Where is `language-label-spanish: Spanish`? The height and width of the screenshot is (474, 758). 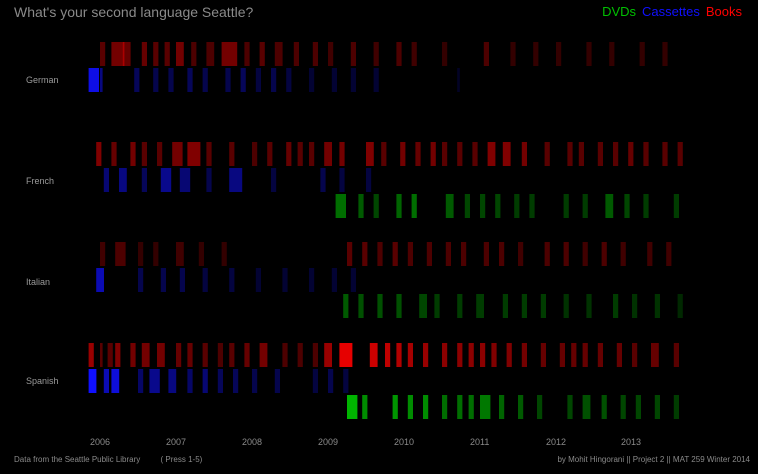
language-label-spanish: Spanish is located at coordinates (42, 381).